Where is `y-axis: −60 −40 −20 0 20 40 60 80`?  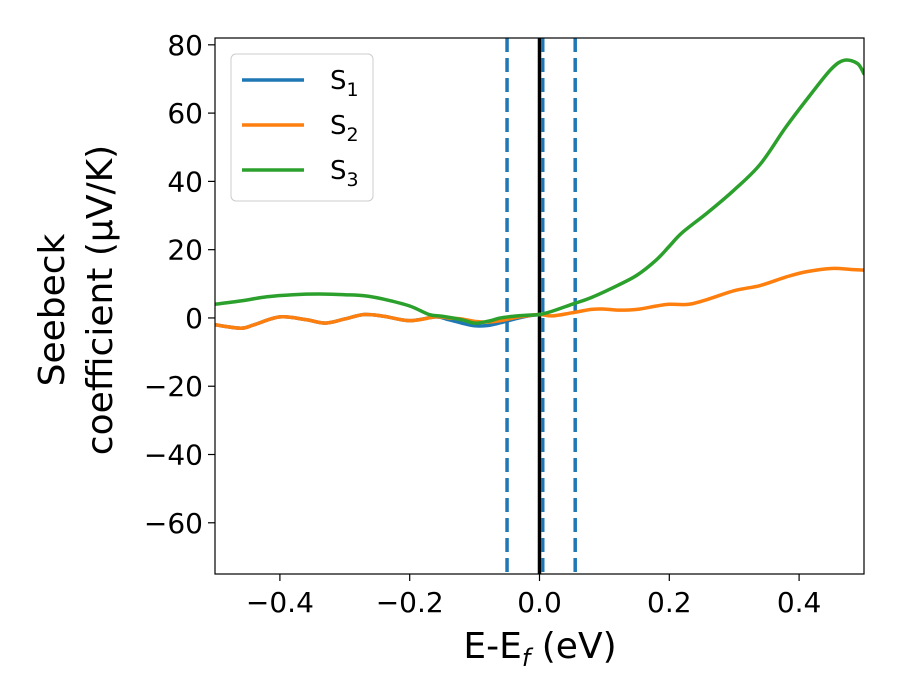
y-axis: −60 −40 −20 0 20 40 60 80 is located at coordinates (179, 284).